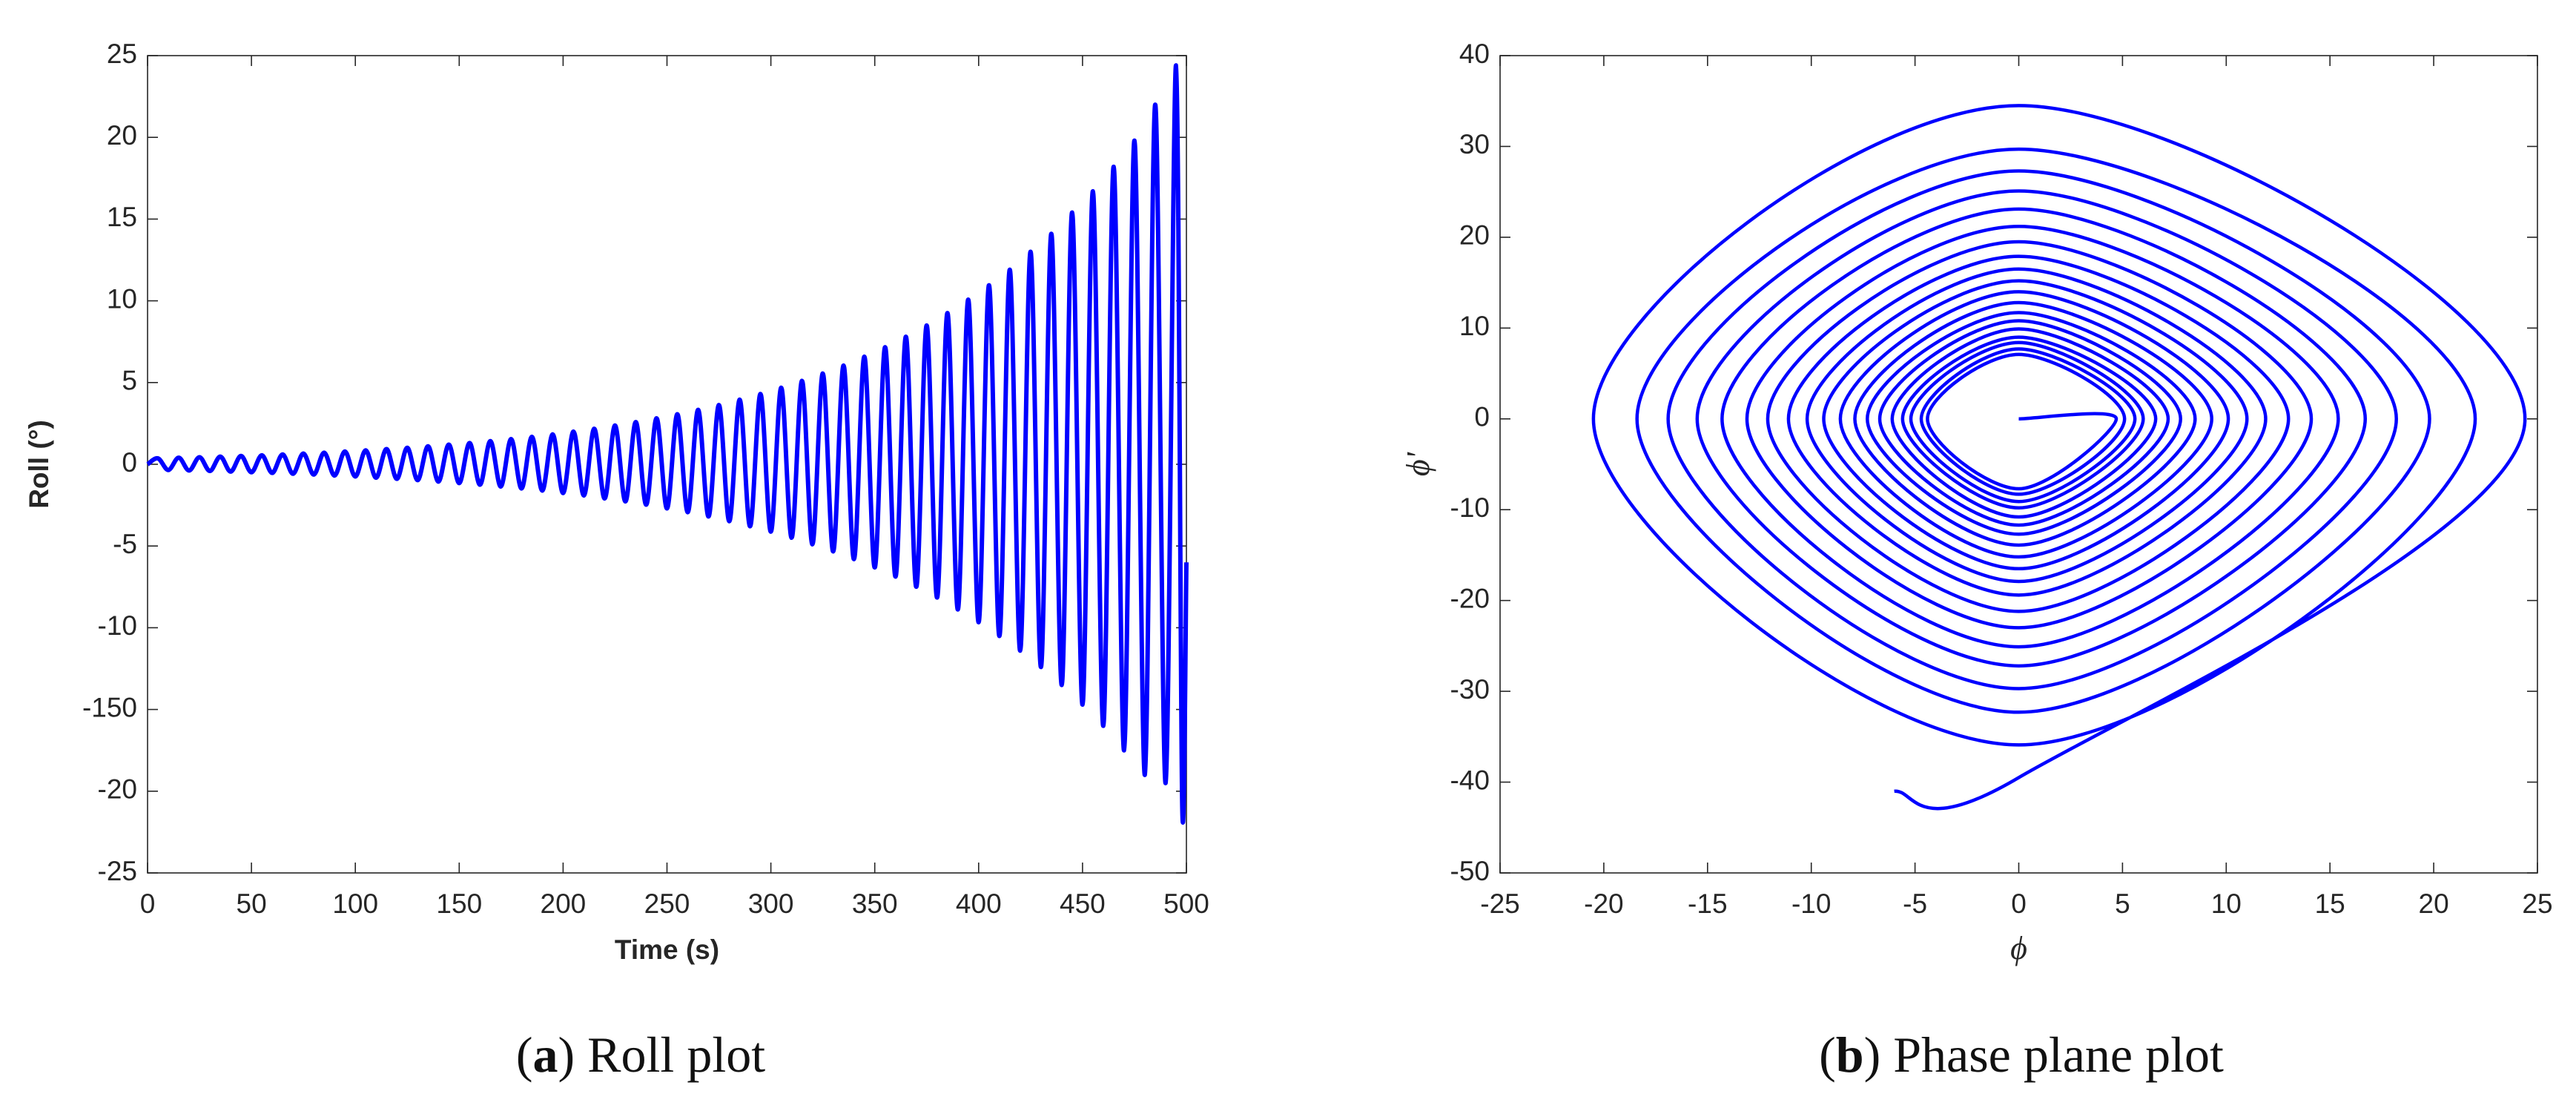 The image size is (2576, 1111). Describe the element at coordinates (1418, 463) in the screenshot. I see `y-axis-label: ϕ'` at that location.